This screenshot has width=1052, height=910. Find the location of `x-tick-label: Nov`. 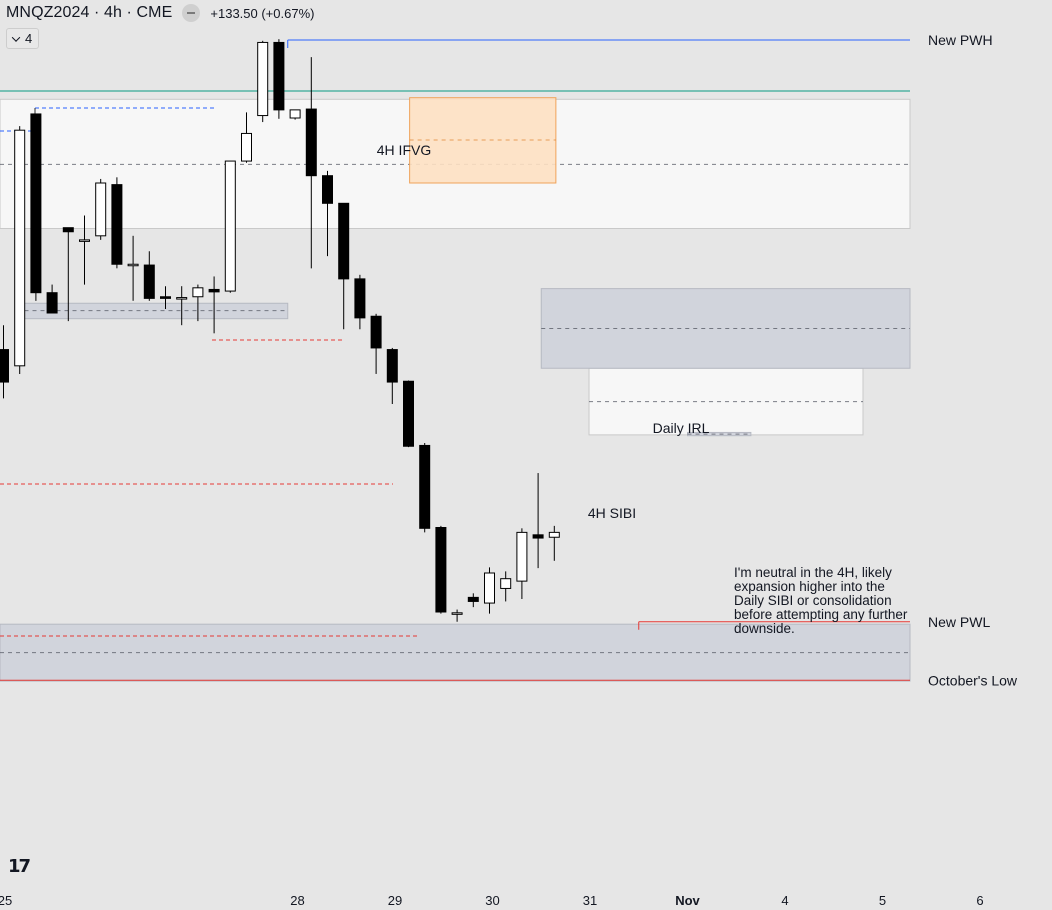

x-tick-label: Nov is located at coordinates (687, 900).